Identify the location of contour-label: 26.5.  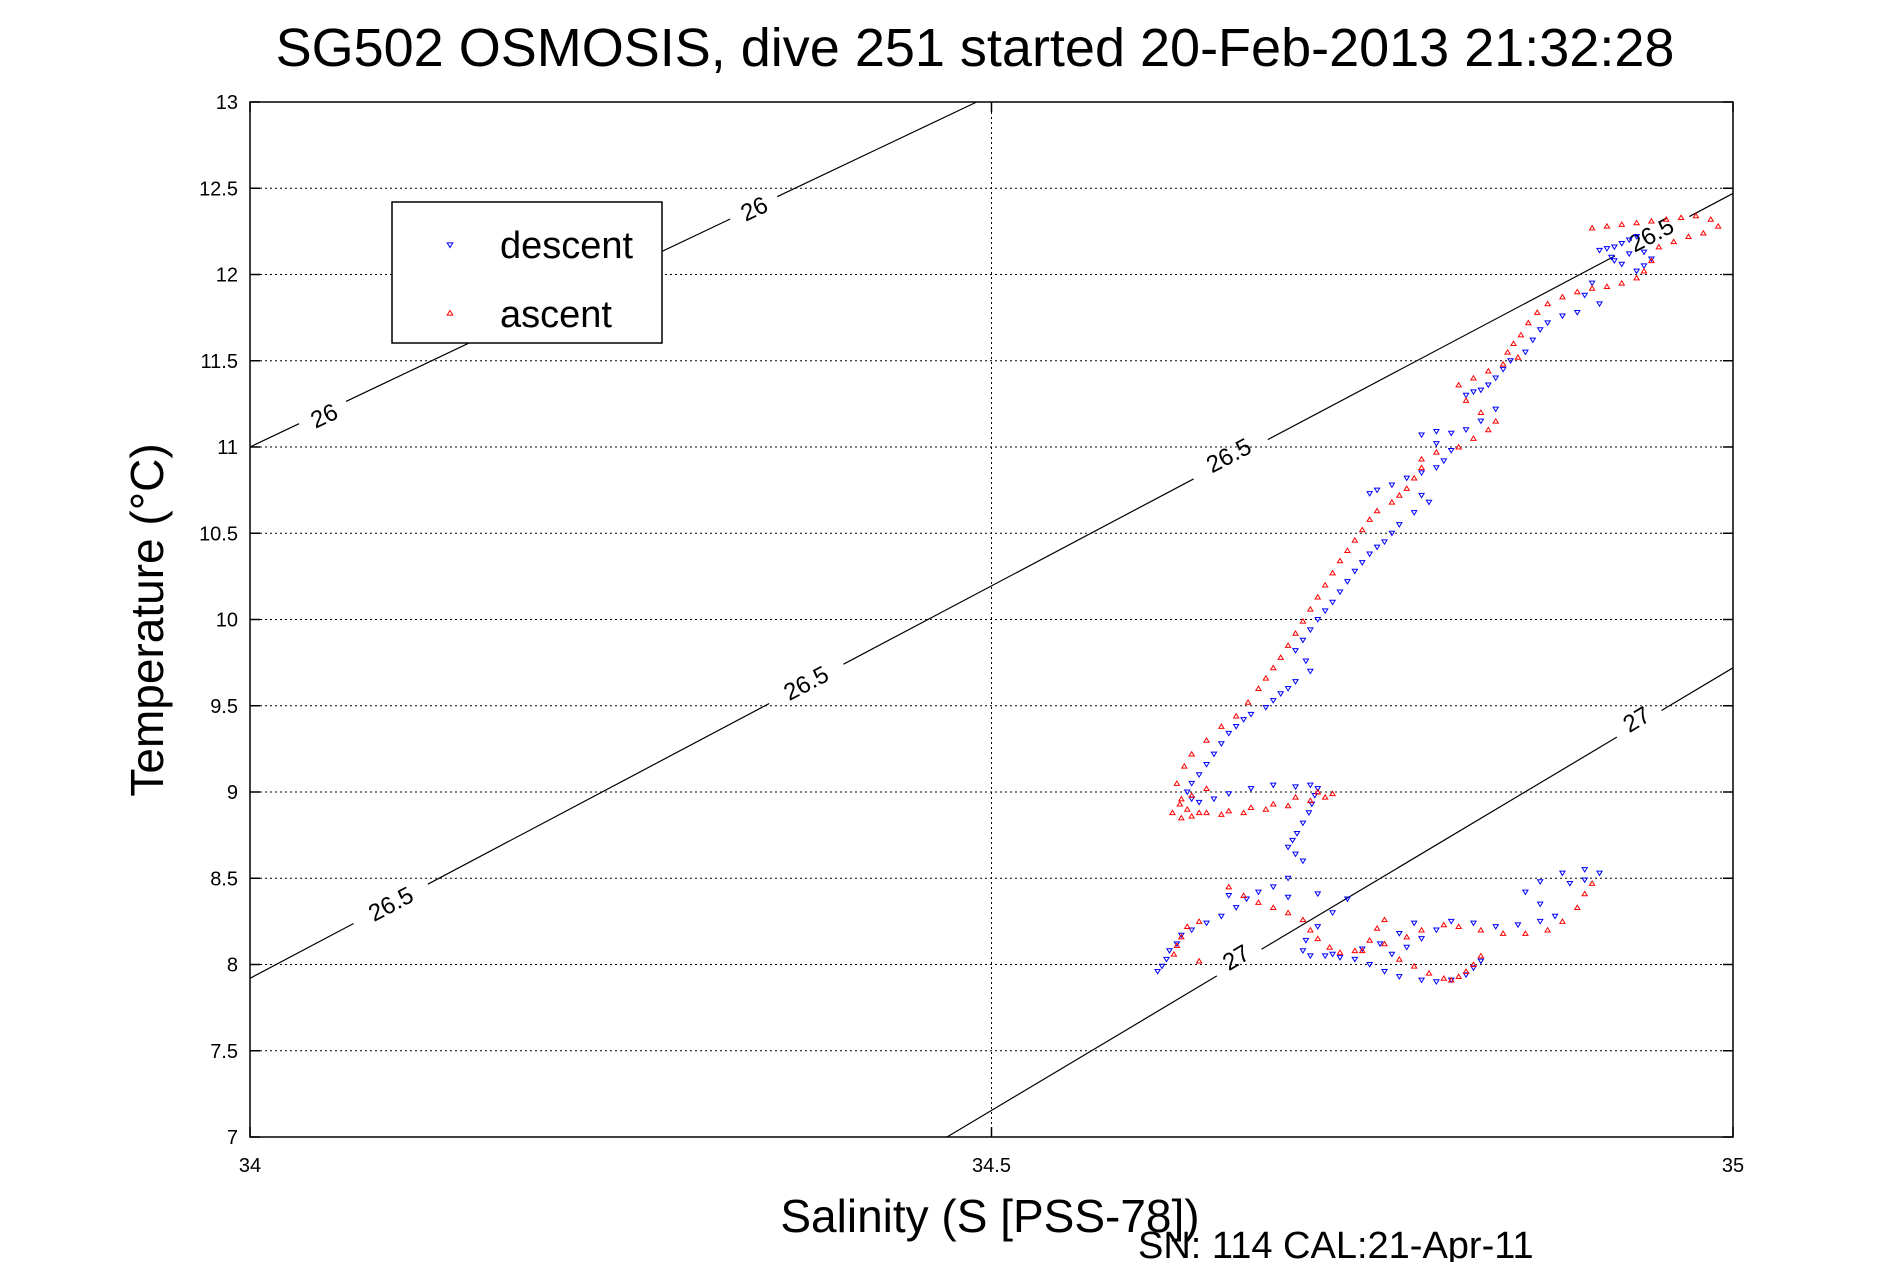
(391, 905).